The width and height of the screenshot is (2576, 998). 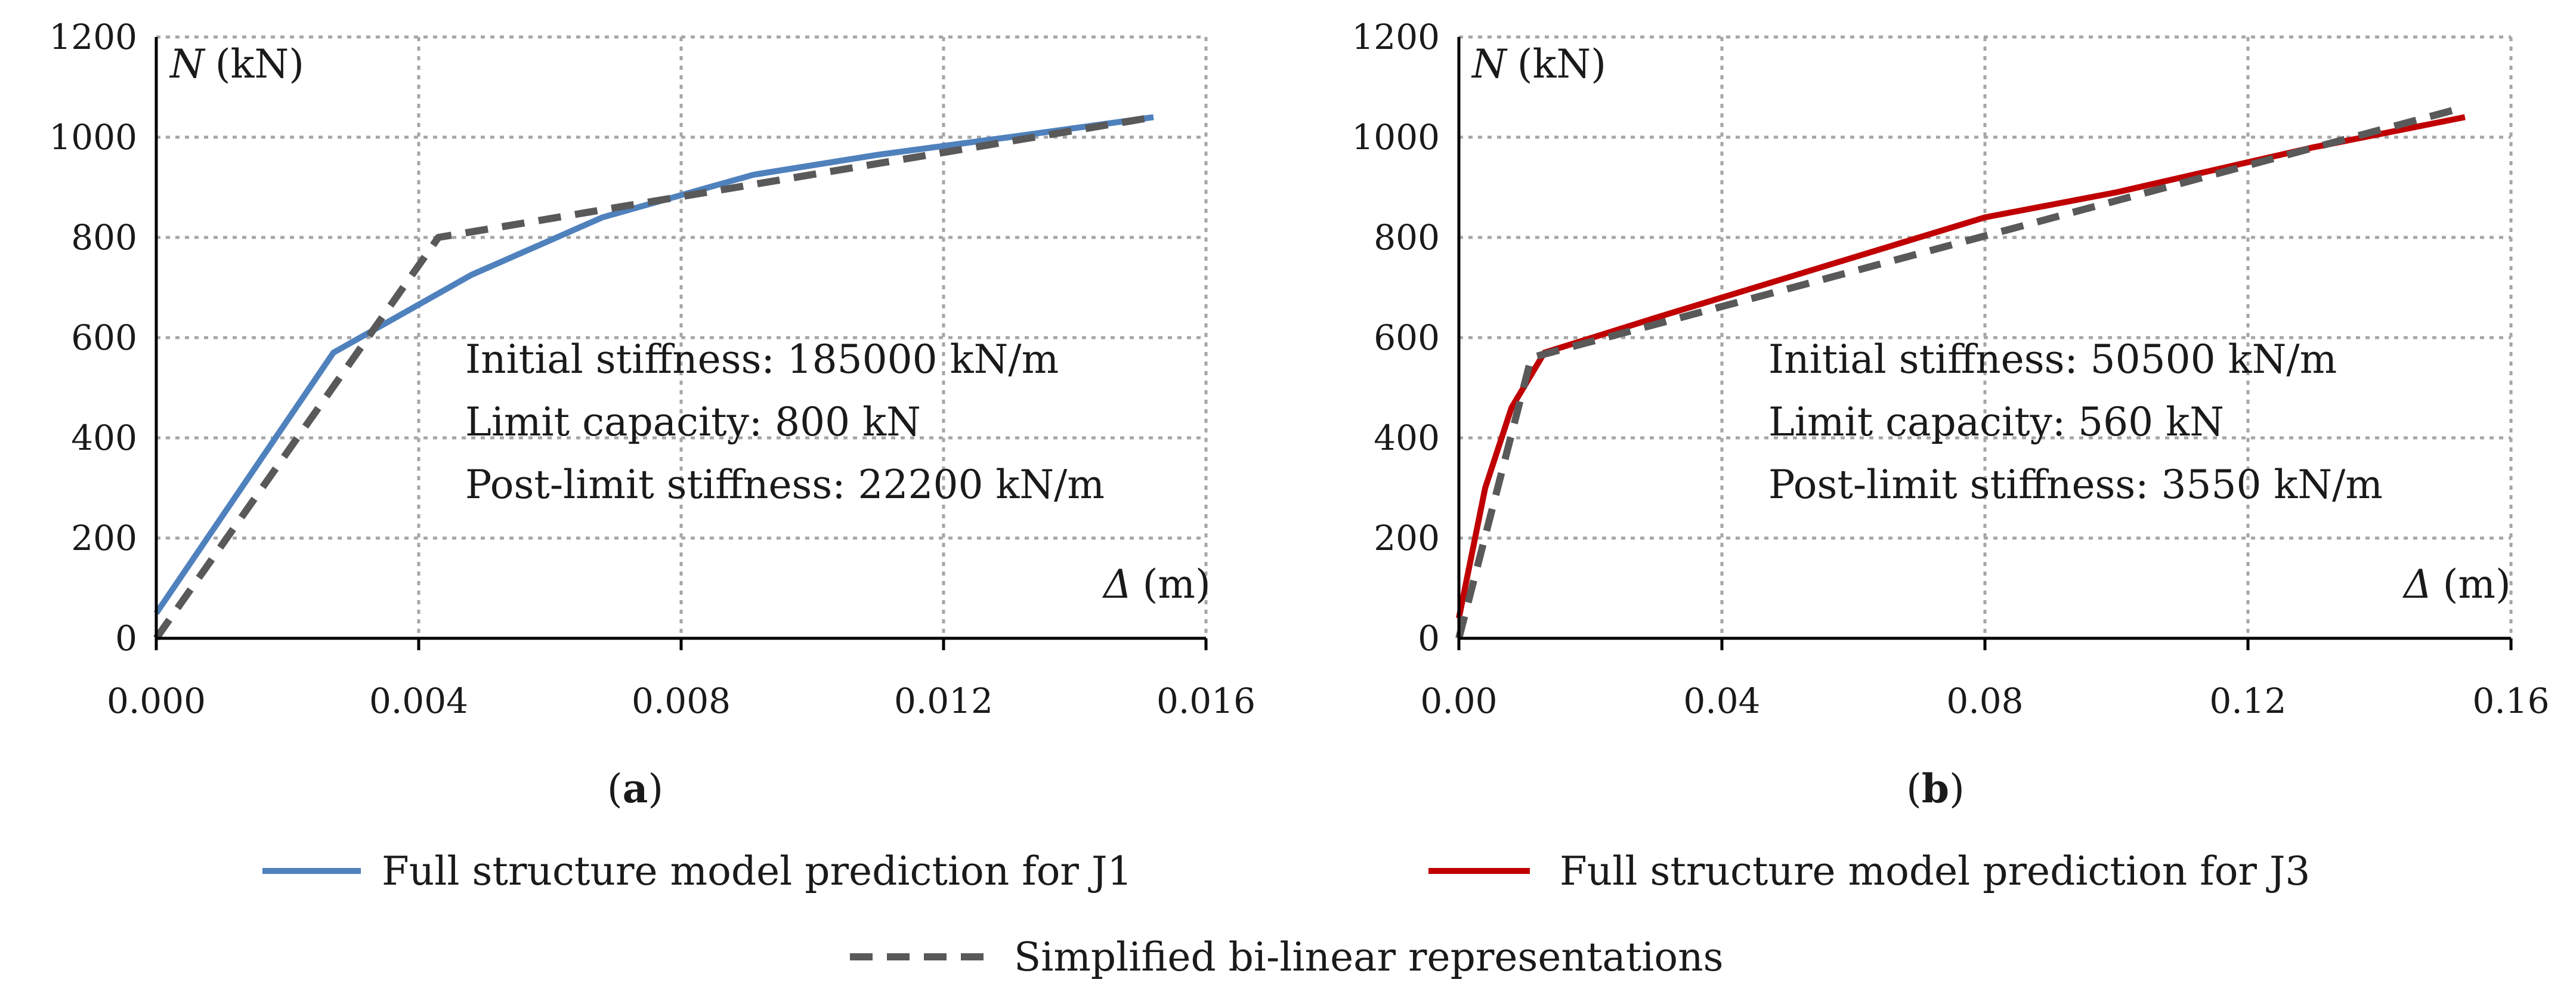 I want to click on x-axis-label-b: Δ (m), so click(x=2456, y=584).